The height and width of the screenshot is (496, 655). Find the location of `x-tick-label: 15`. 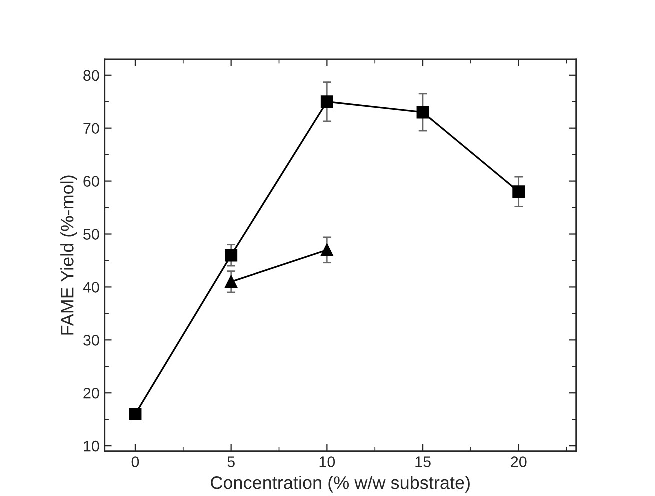

x-tick-label: 15 is located at coordinates (423, 462).